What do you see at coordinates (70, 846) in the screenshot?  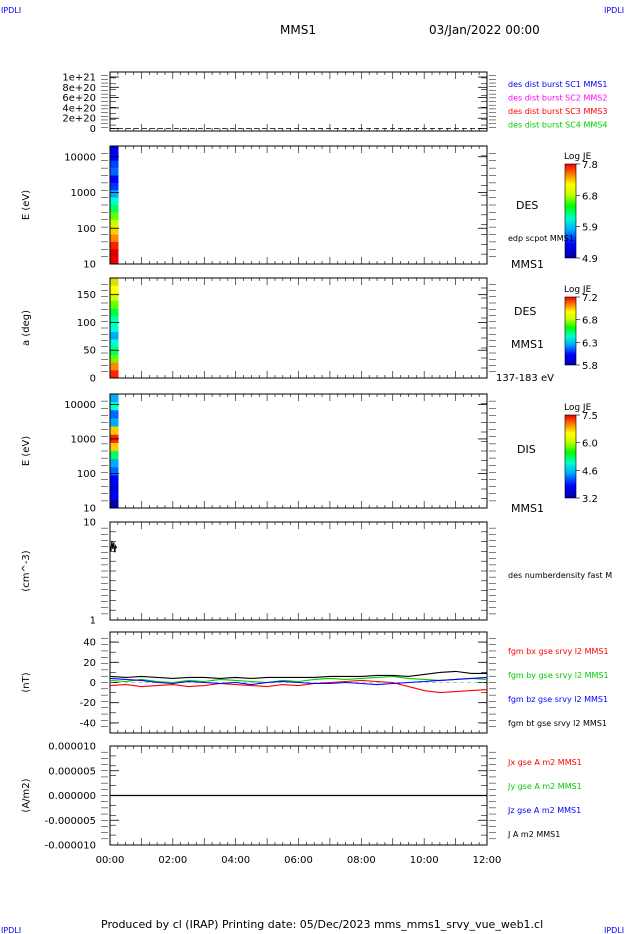 I see `y-tick-label: -0.000010` at bounding box center [70, 846].